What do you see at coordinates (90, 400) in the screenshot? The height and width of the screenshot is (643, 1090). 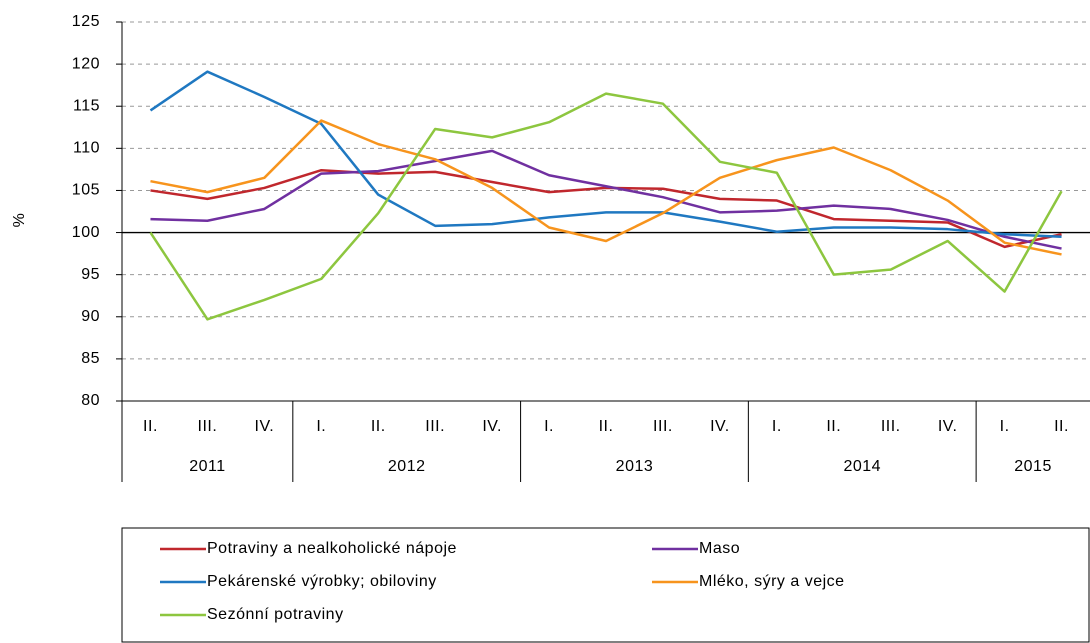 I see `y-tick-label: 80` at bounding box center [90, 400].